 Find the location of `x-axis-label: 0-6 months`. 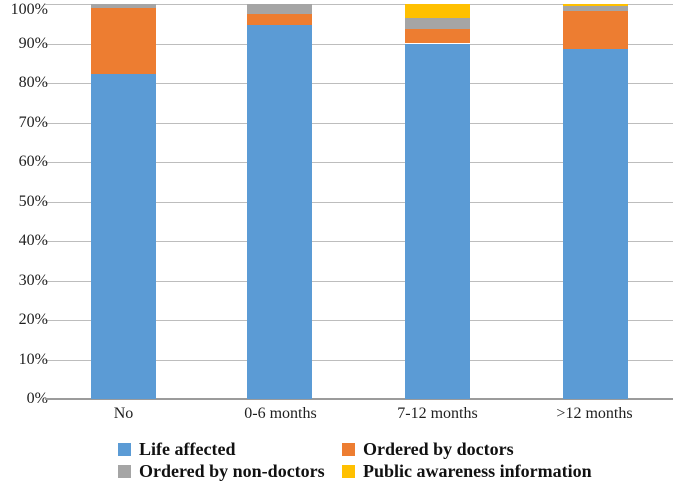

x-axis-label: 0-6 months is located at coordinates (280, 413).